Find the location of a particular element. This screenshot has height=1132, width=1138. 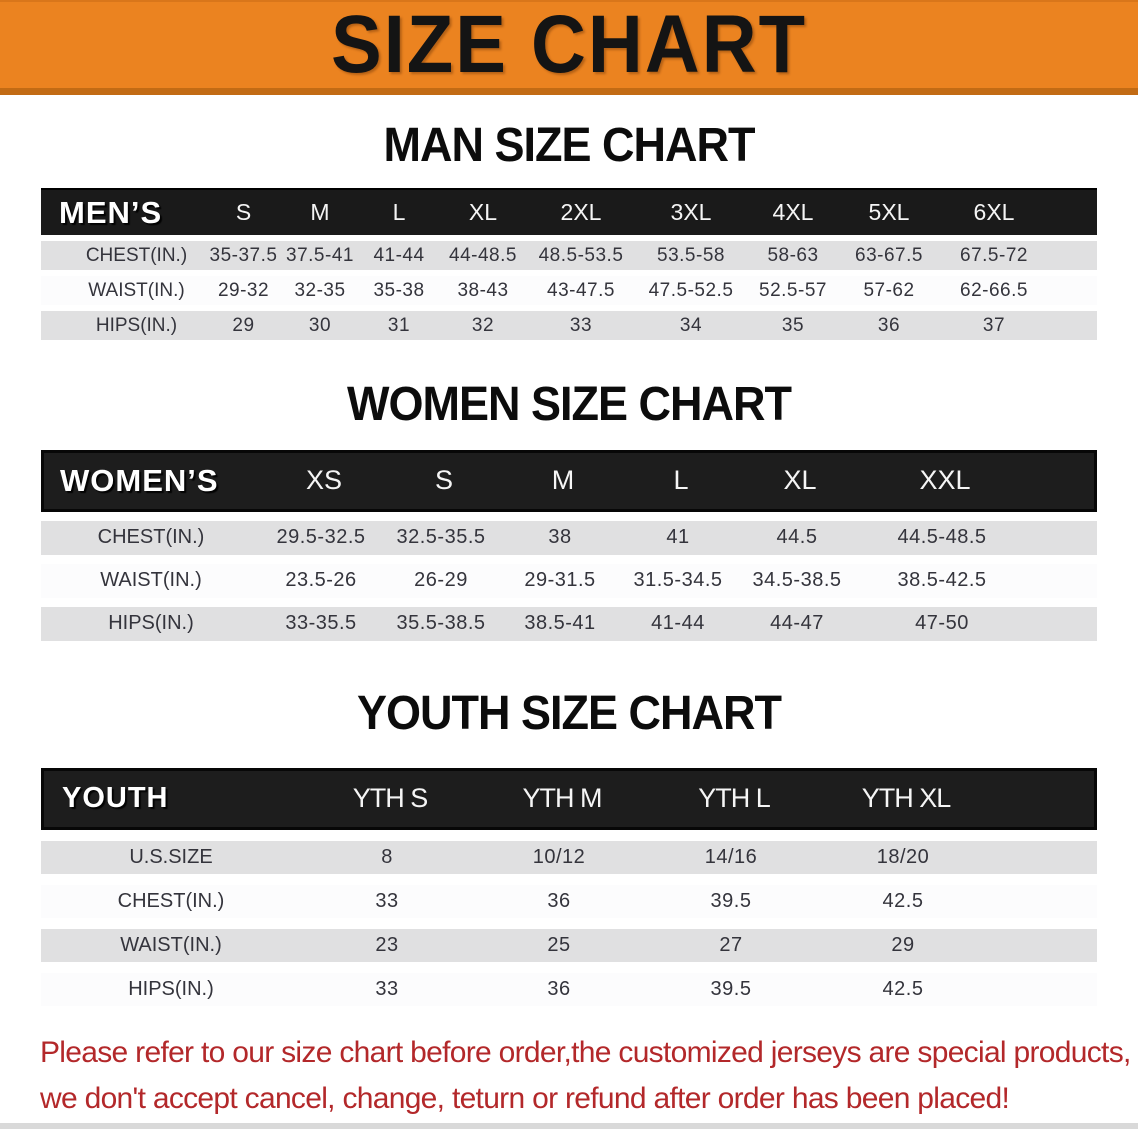

cell: 35-38 is located at coordinates (399, 290).